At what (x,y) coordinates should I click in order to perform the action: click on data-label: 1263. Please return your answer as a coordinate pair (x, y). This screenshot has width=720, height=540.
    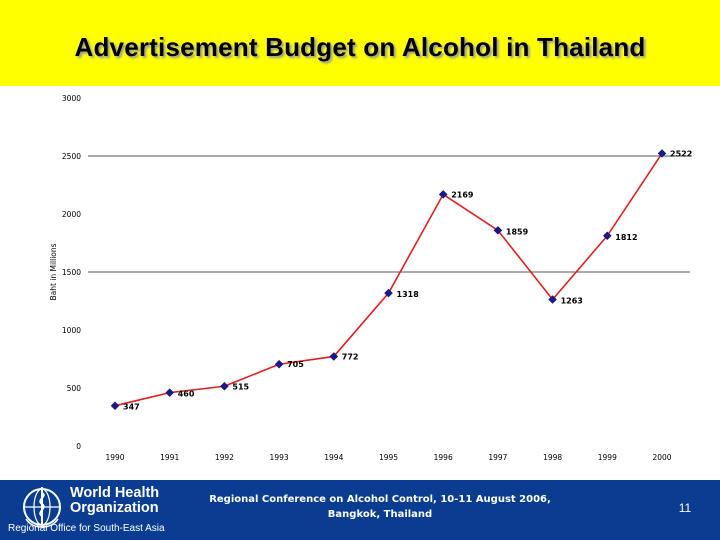
    Looking at the image, I should click on (572, 300).